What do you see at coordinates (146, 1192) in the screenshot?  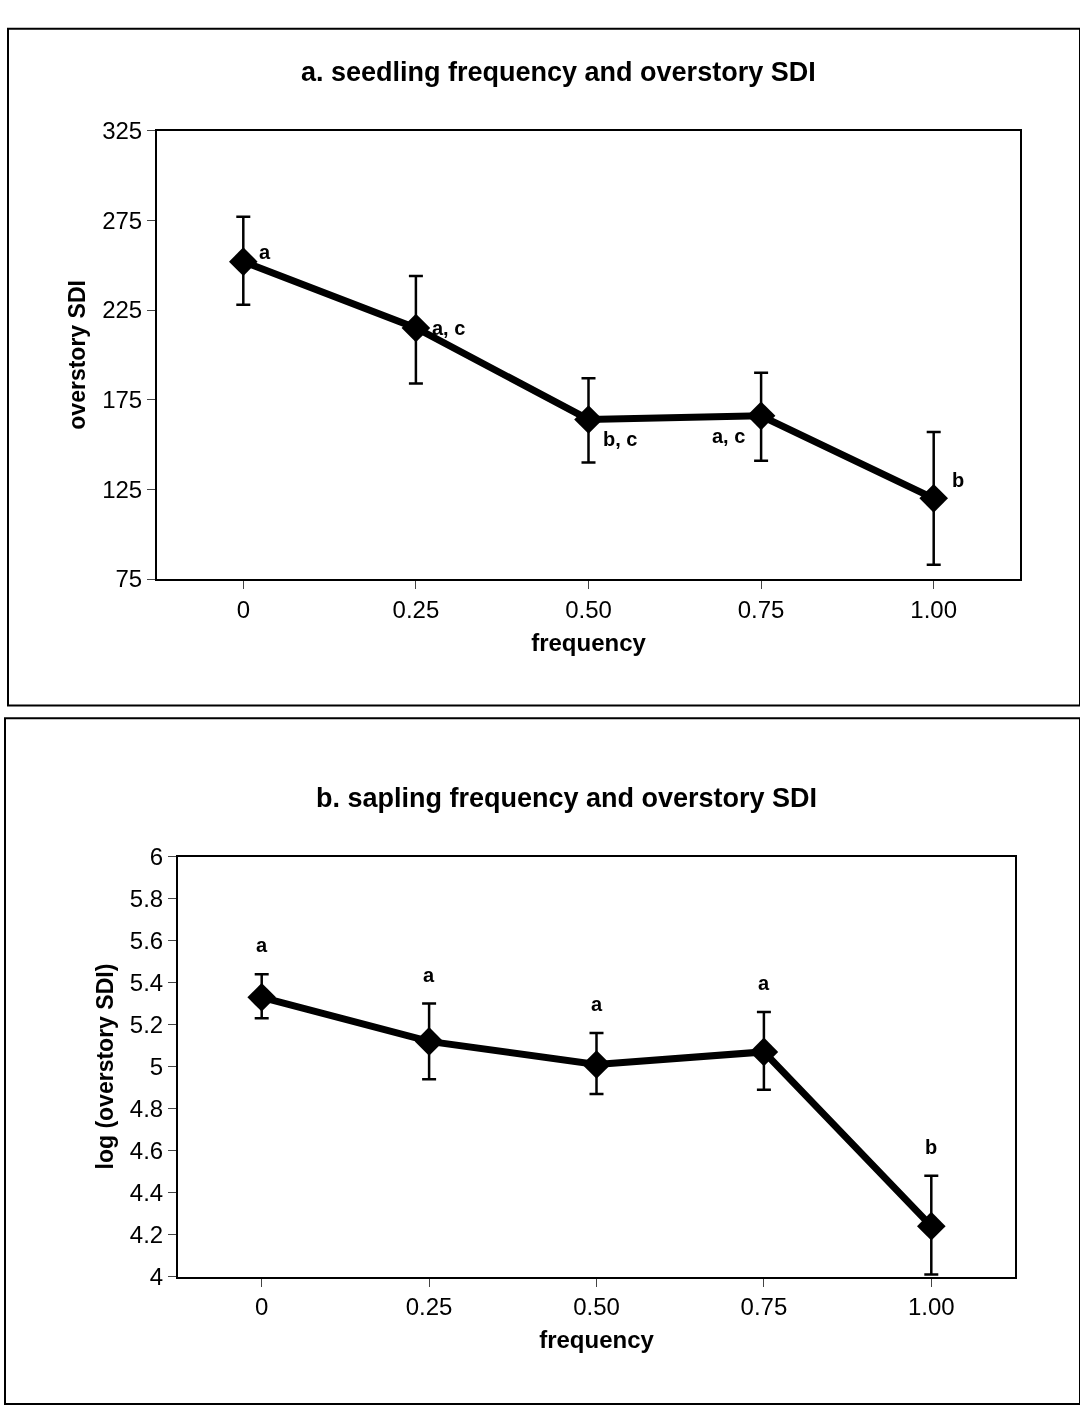 I see `y-tick-label: 4.4` at bounding box center [146, 1192].